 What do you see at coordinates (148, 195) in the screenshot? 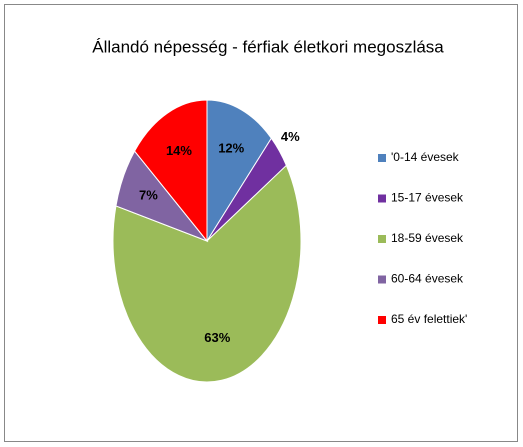
I see `data-label: 7%` at bounding box center [148, 195].